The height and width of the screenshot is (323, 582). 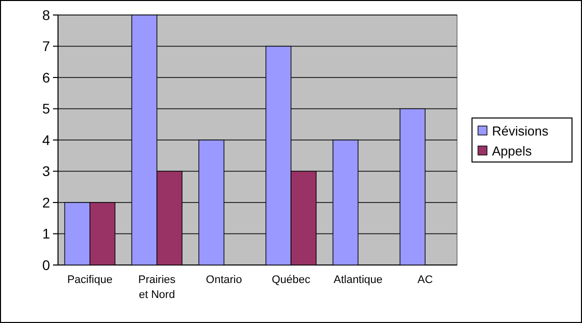 I want to click on x-tick-label: Pacifique, so click(x=89, y=280).